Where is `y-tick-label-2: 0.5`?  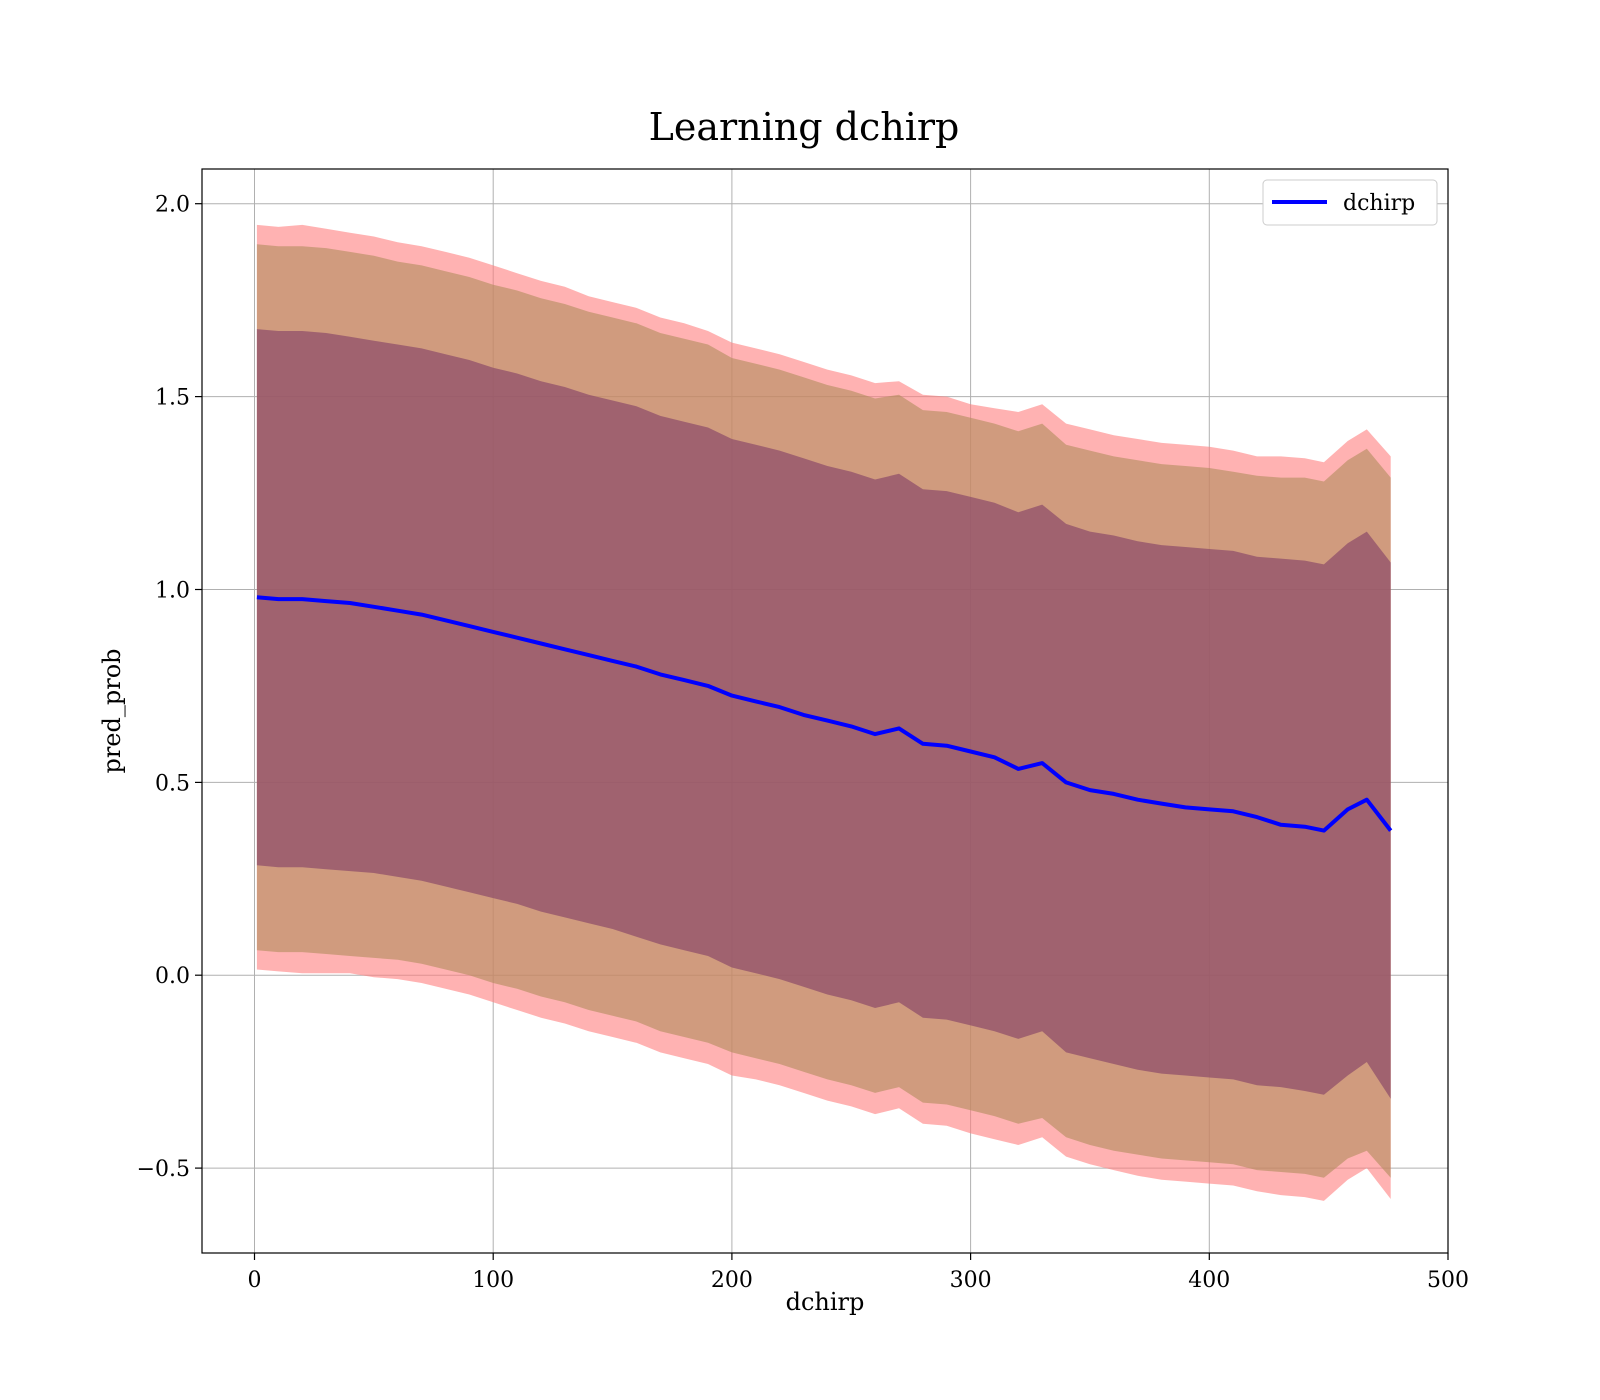
y-tick-label-2: 0.5 is located at coordinates (172, 783).